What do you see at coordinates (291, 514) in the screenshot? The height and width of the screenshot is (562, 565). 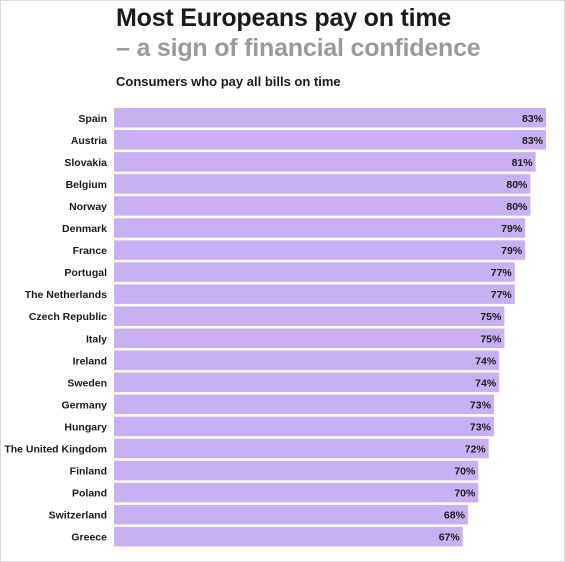 I see `bar-switzerland` at bounding box center [291, 514].